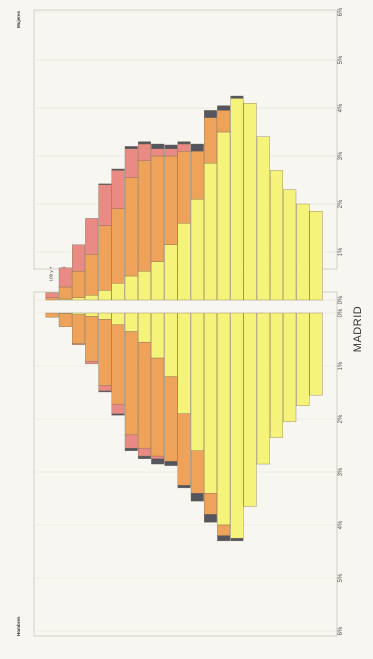  Describe the element at coordinates (105, 316) in the screenshot. I see `hombres-bar-80-a-84-s1` at that location.